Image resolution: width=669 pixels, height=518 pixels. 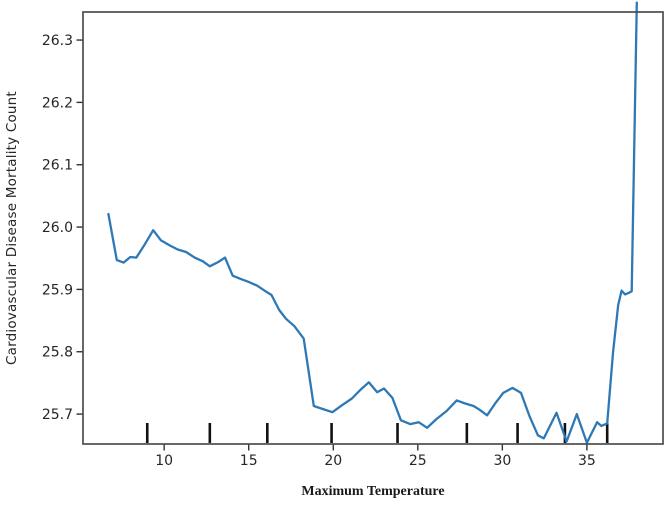 I want to click on x-tick-label: 25, so click(x=418, y=461).